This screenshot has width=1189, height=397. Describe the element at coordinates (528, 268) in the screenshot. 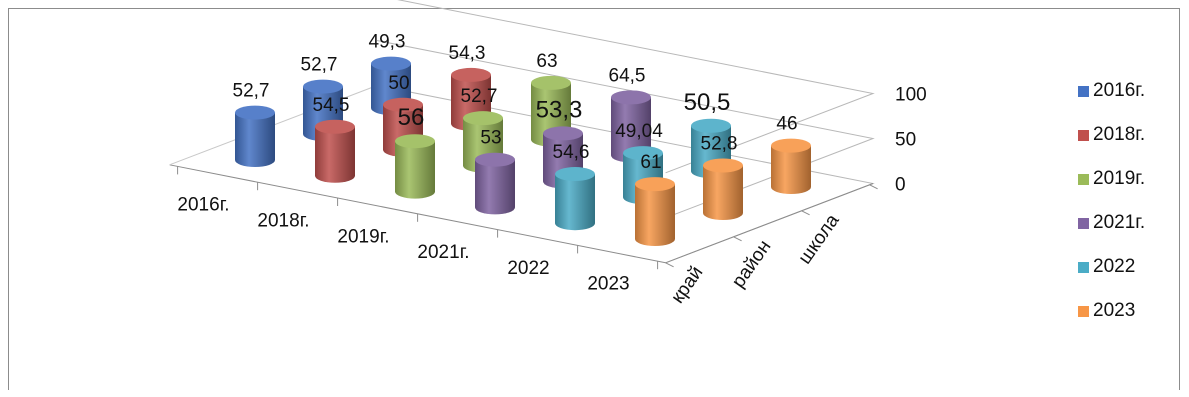

I see `category-label: 2022` at that location.